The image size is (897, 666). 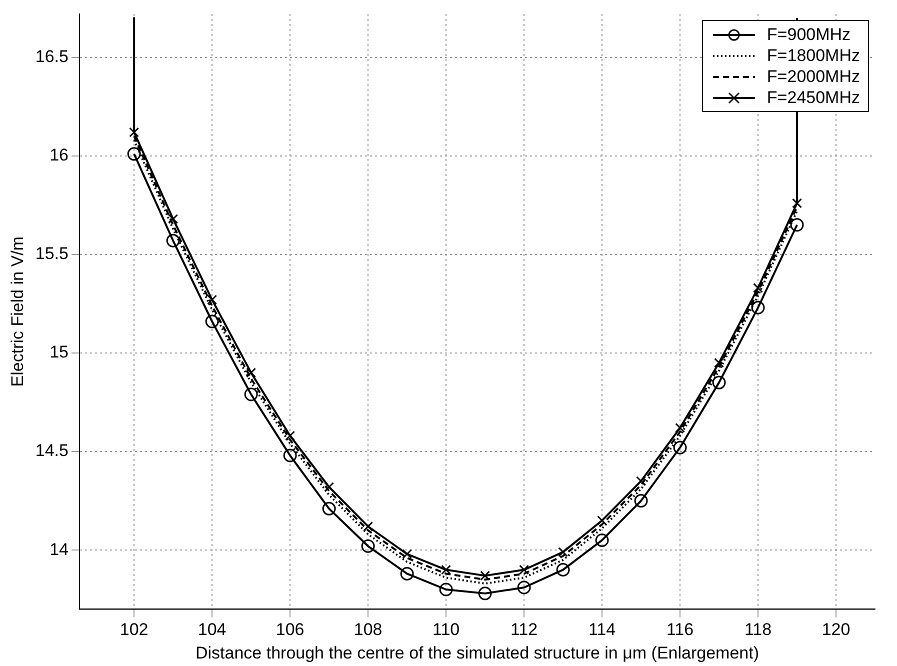 What do you see at coordinates (134, 630) in the screenshot?
I see `x-tick-label: 102` at bounding box center [134, 630].